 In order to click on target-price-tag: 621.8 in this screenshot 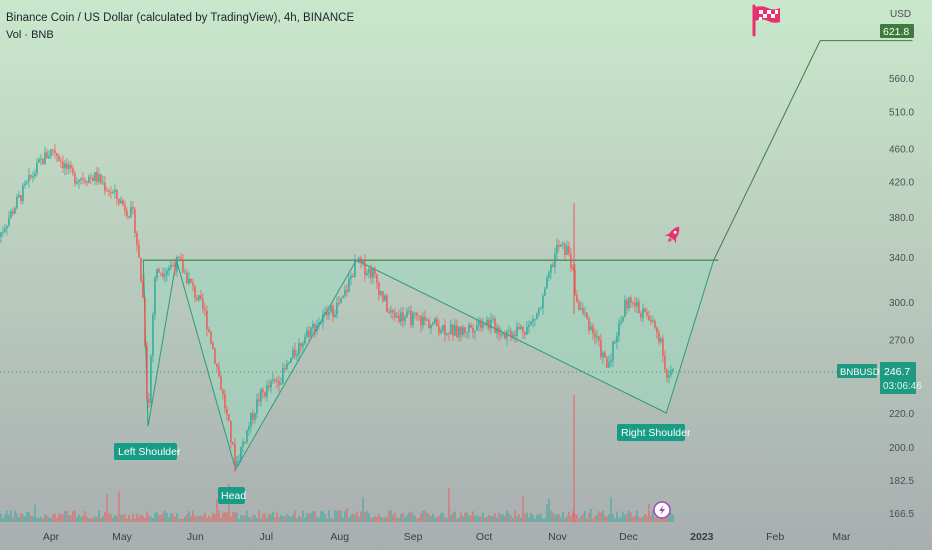, I will do `click(897, 31)`.